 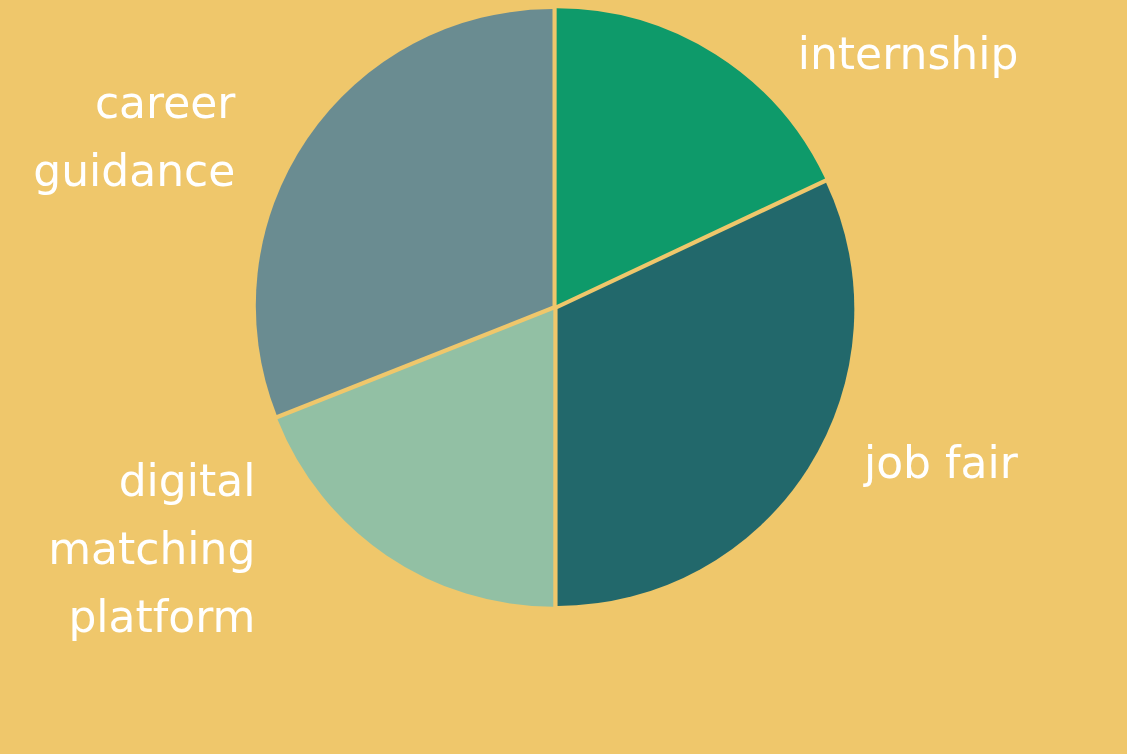 What do you see at coordinates (152, 549) in the screenshot?
I see `slice-label: digital matching platform` at bounding box center [152, 549].